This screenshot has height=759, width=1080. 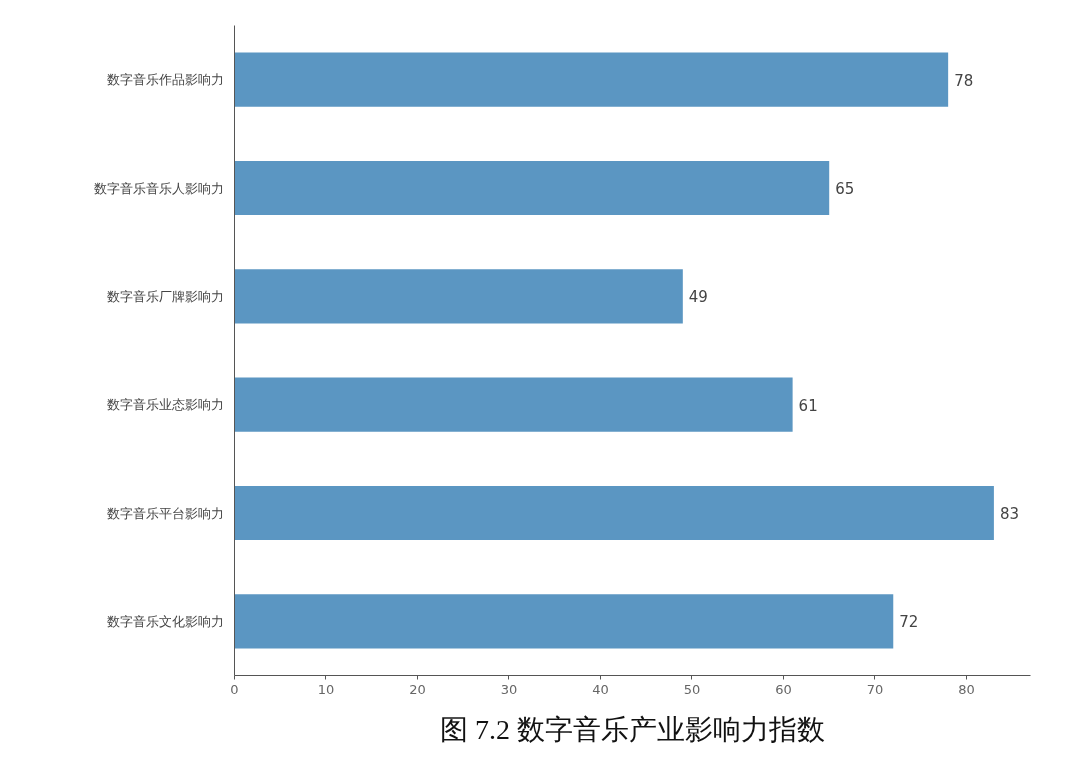 What do you see at coordinates (1009, 514) in the screenshot?
I see `data-label: 83` at bounding box center [1009, 514].